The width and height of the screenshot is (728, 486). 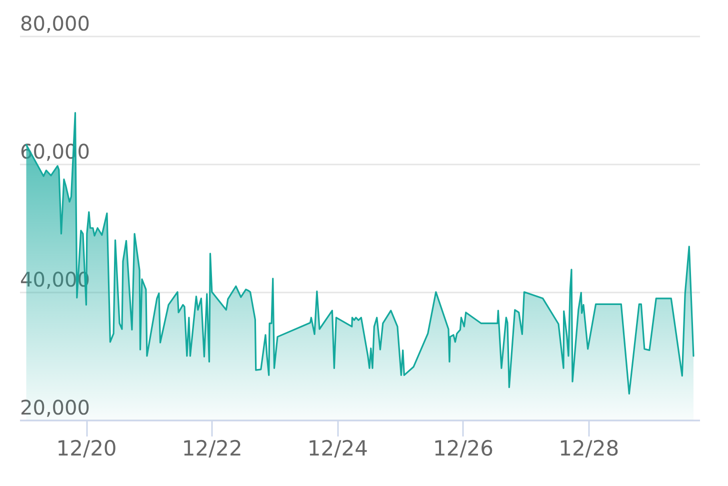 I want to click on x-tick-label: 12/22, so click(x=212, y=448).